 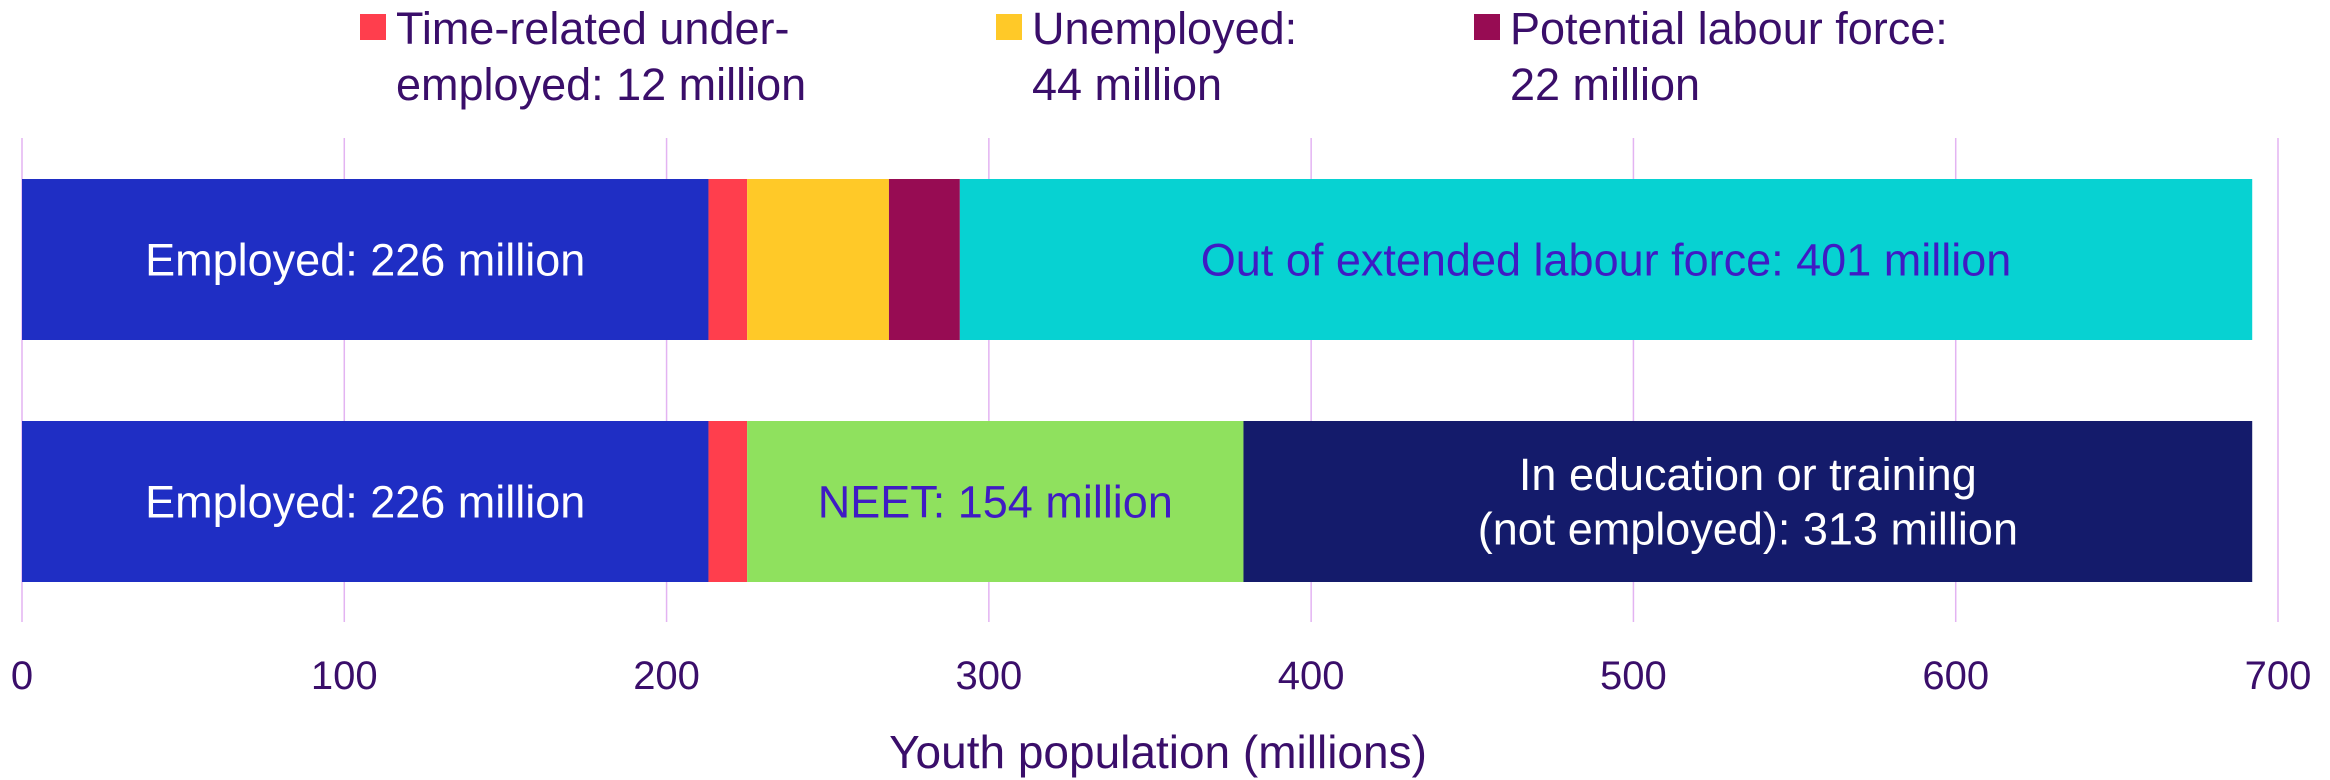 I want to click on data-label-line: In education or training, so click(x=1748, y=474).